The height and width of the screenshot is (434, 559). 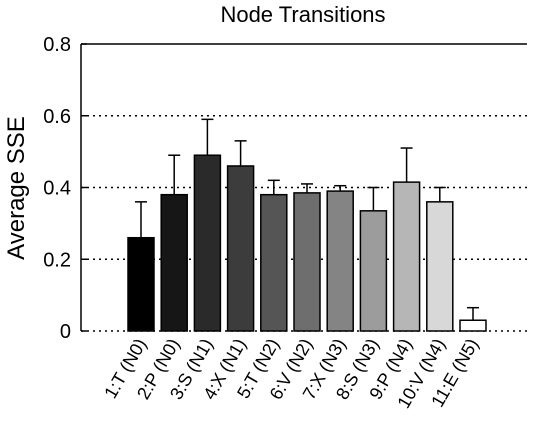 I want to click on y-tick-label-0: 0, so click(x=65, y=332).